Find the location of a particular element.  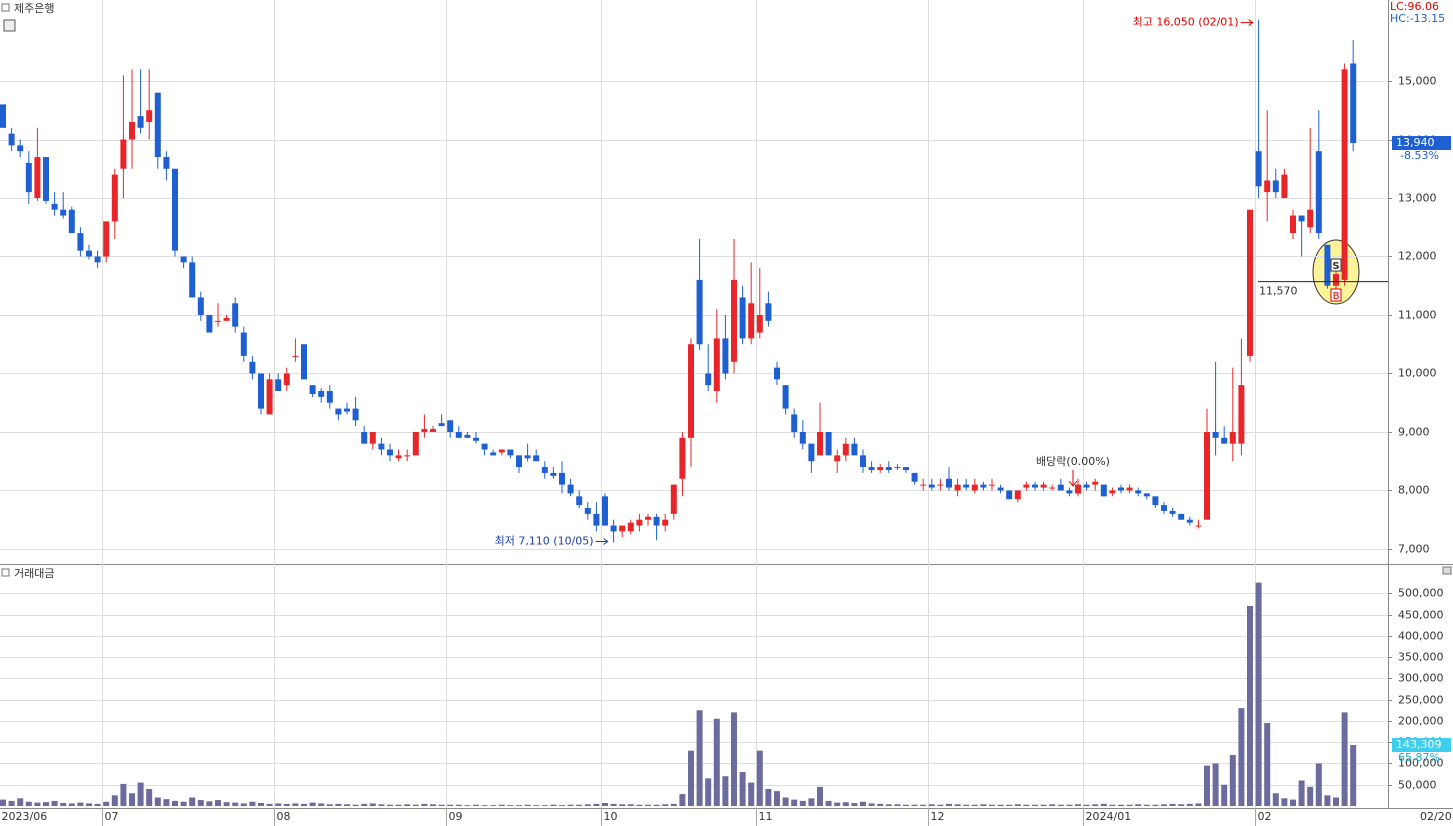

x-tick-label: 10 is located at coordinates (611, 816).